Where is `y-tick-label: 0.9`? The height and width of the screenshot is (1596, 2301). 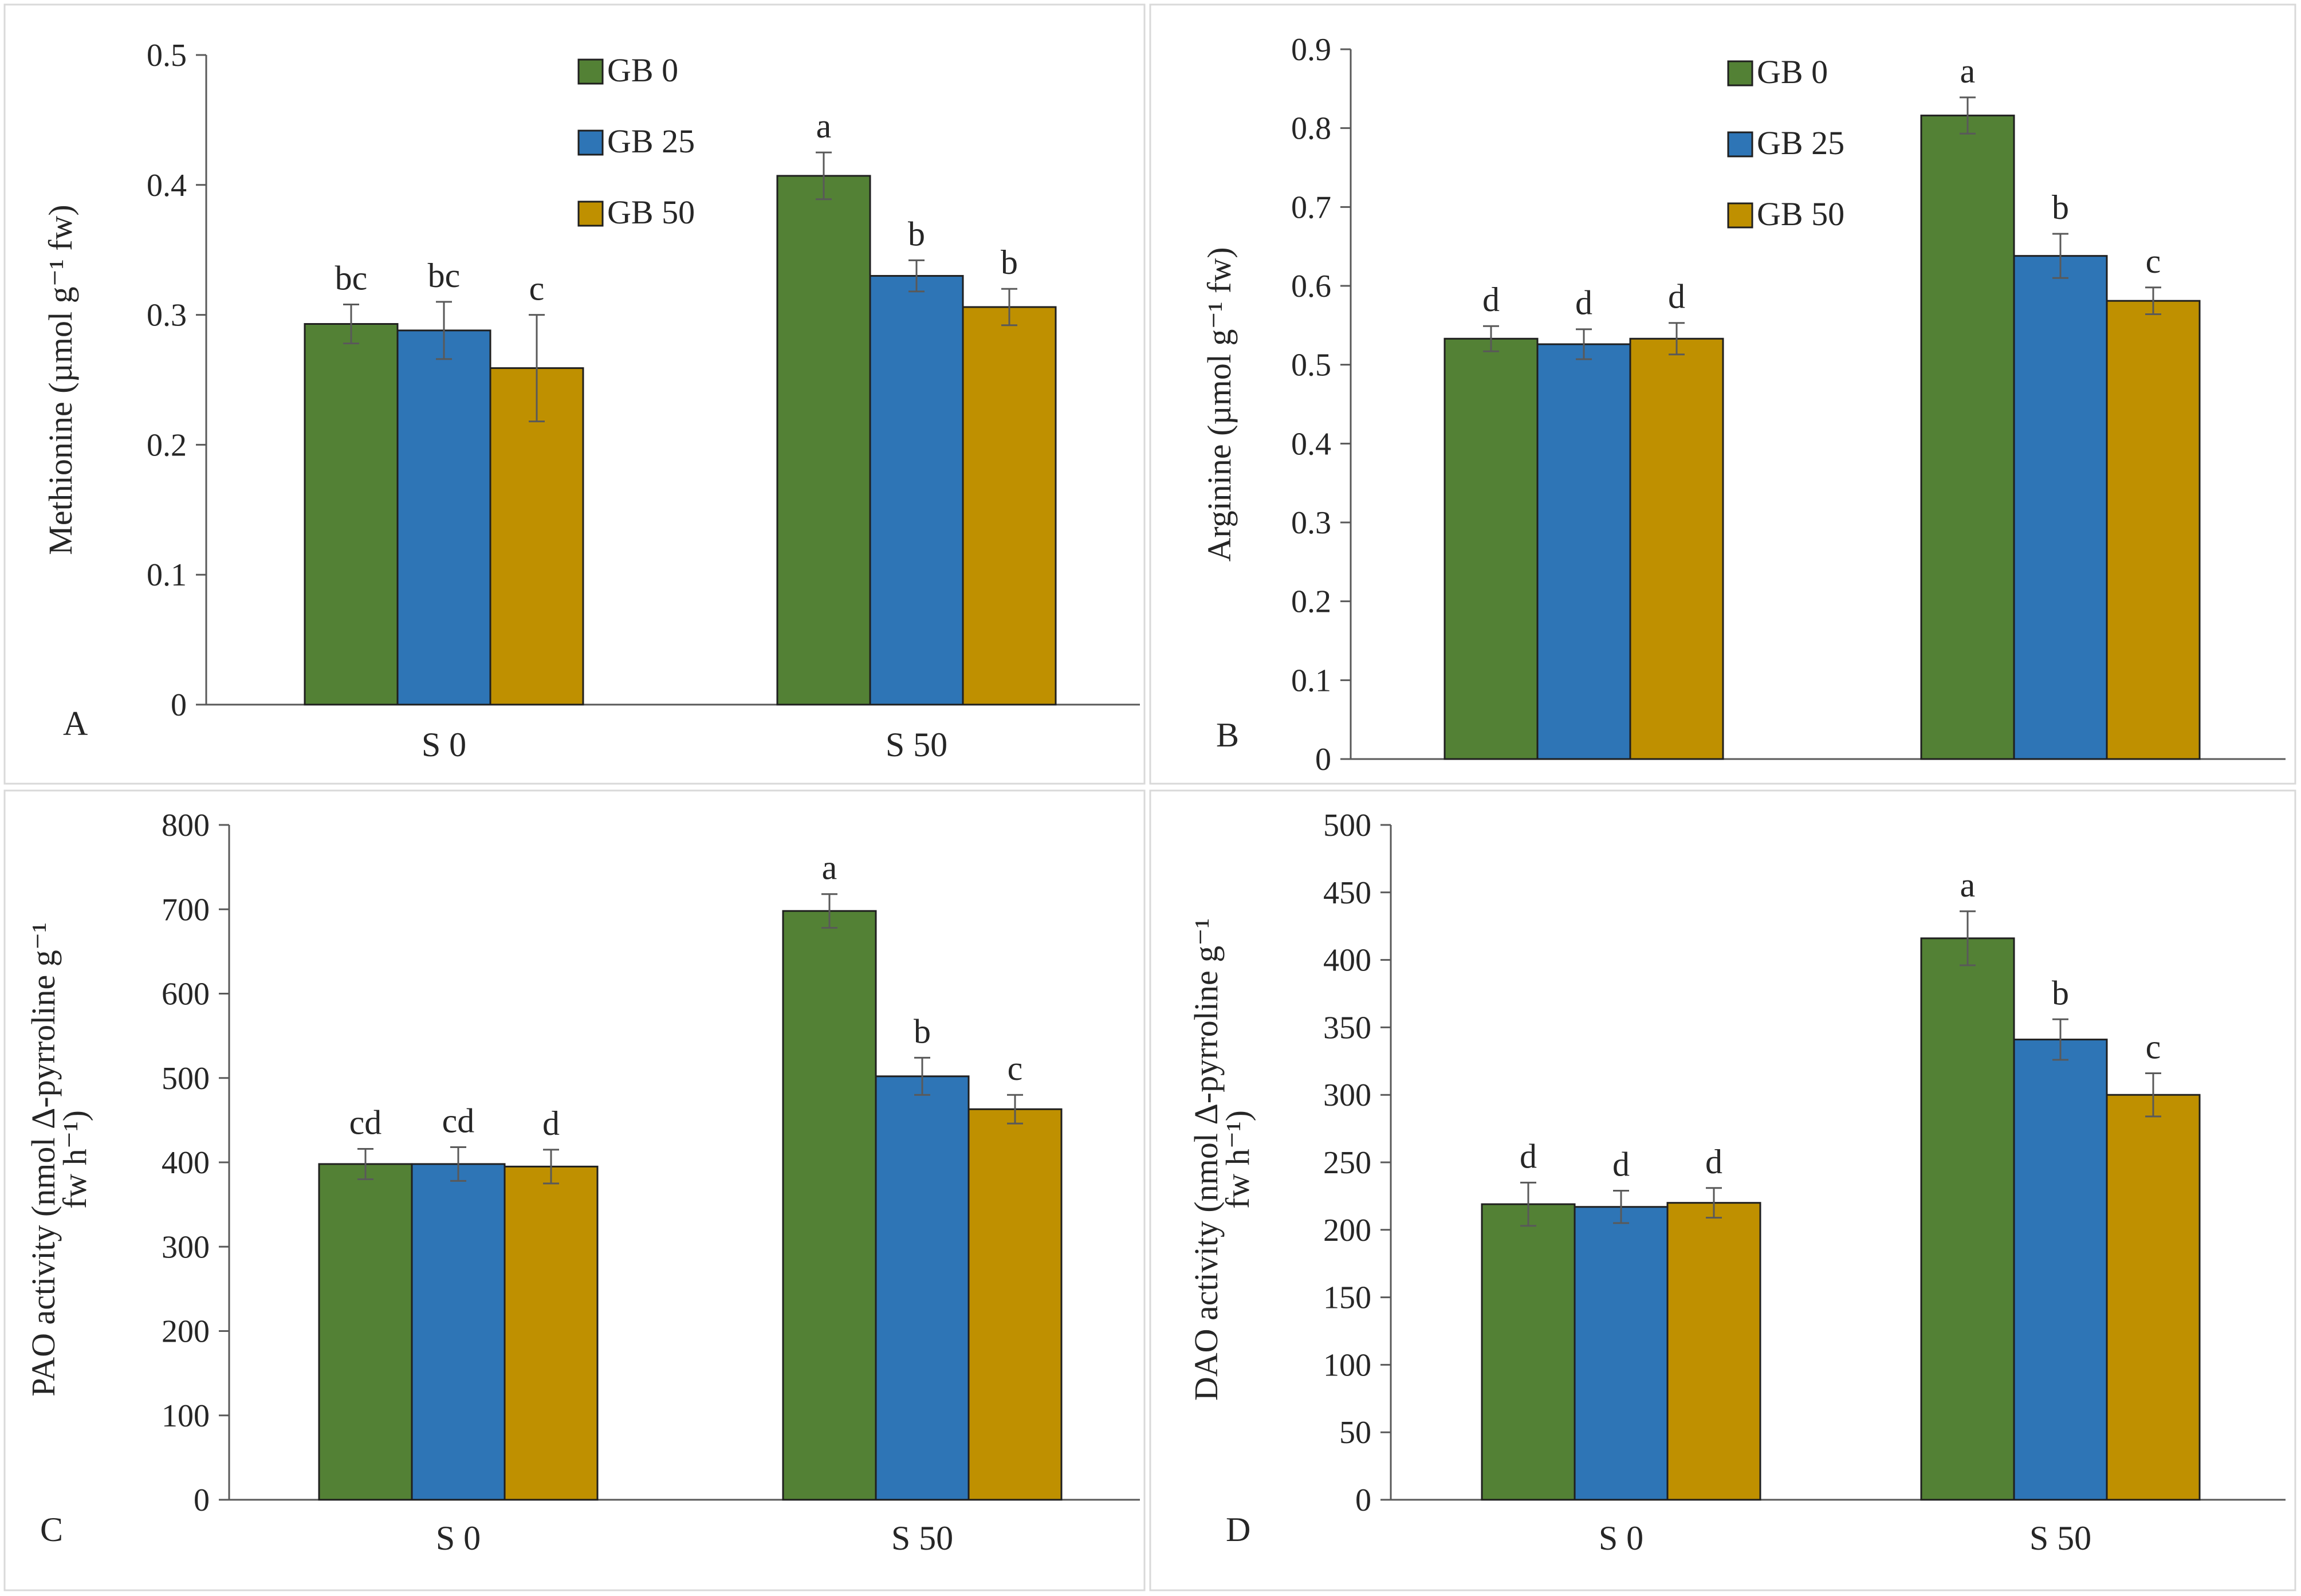 y-tick-label: 0.9 is located at coordinates (1311, 50).